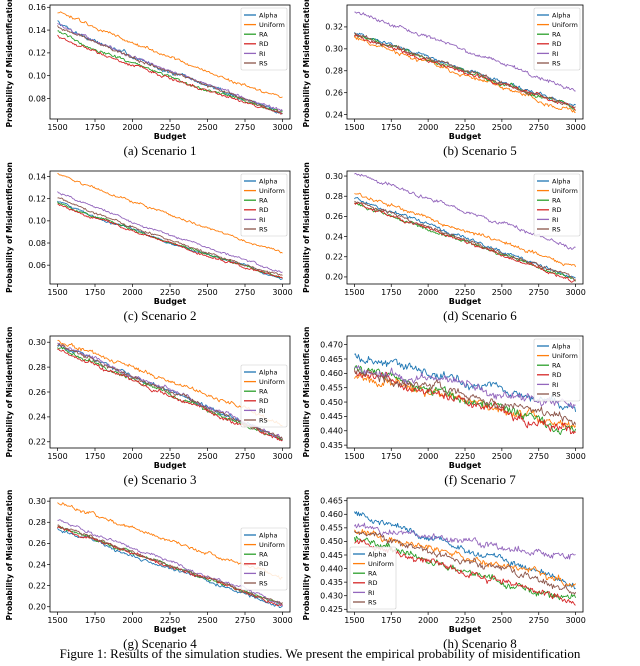 The width and height of the screenshot is (640, 666). What do you see at coordinates (306, 392) in the screenshot?
I see `y-axis-label: Probability of Misidentification` at bounding box center [306, 392].